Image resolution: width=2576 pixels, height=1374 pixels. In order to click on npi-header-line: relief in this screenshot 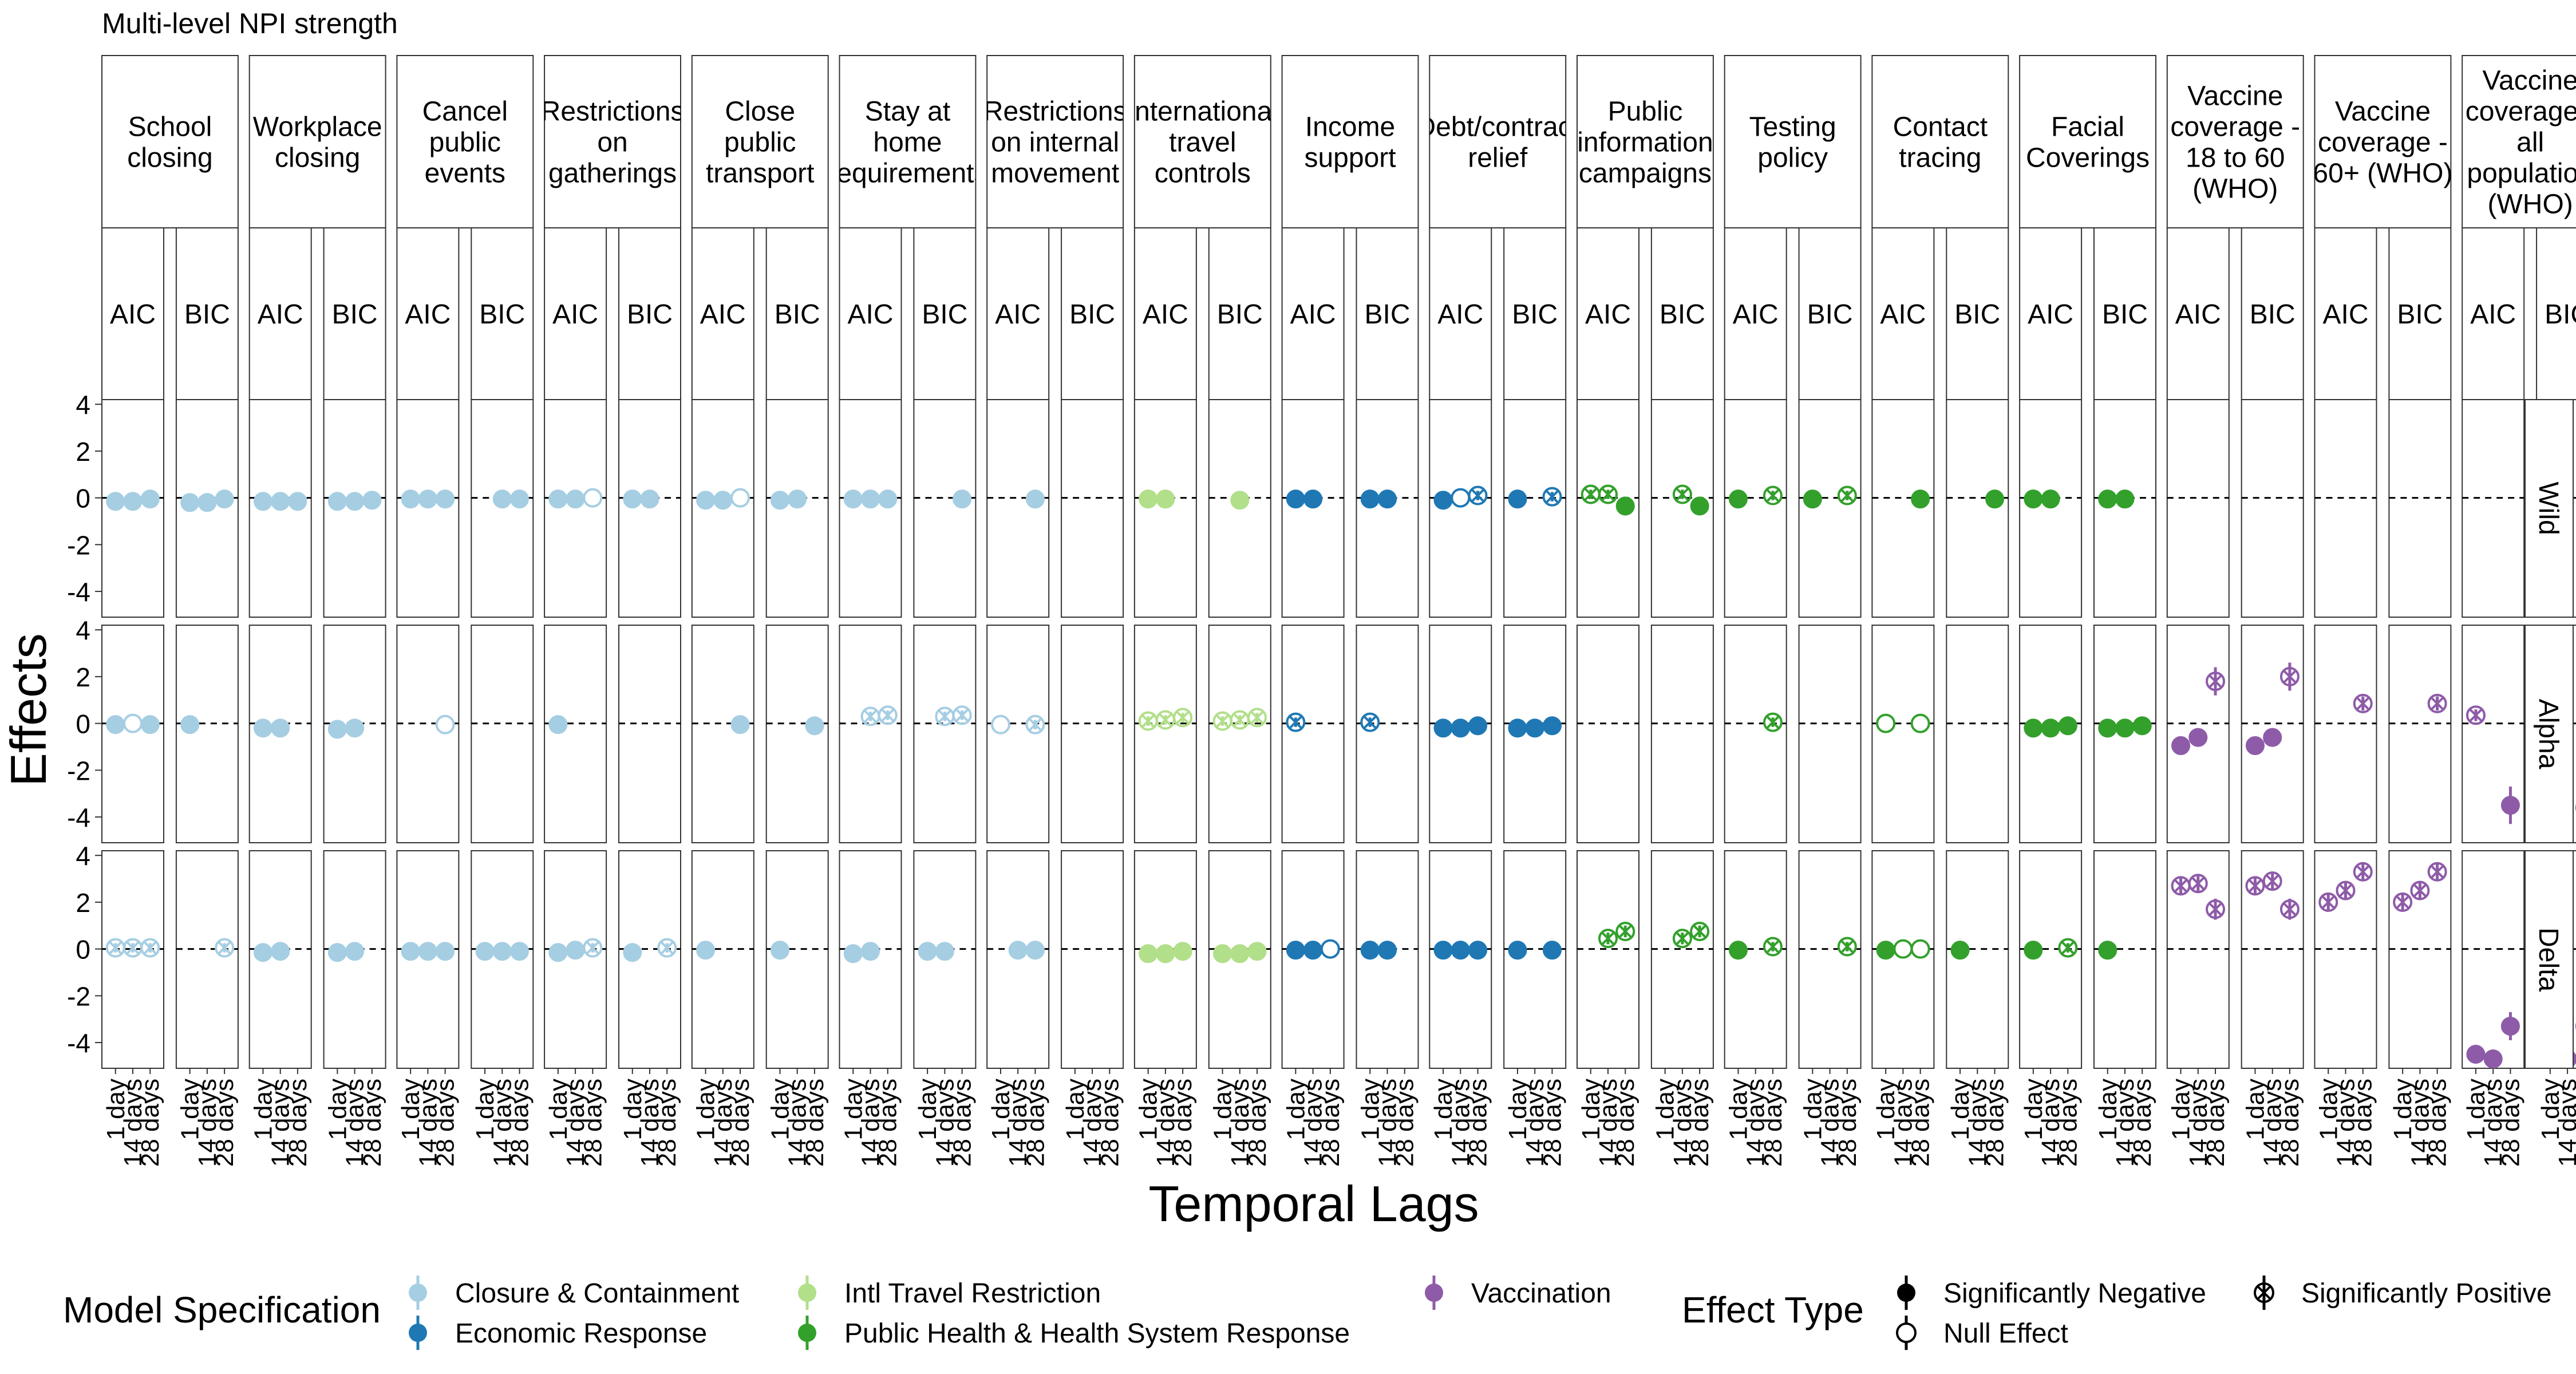, I will do `click(1498, 158)`.